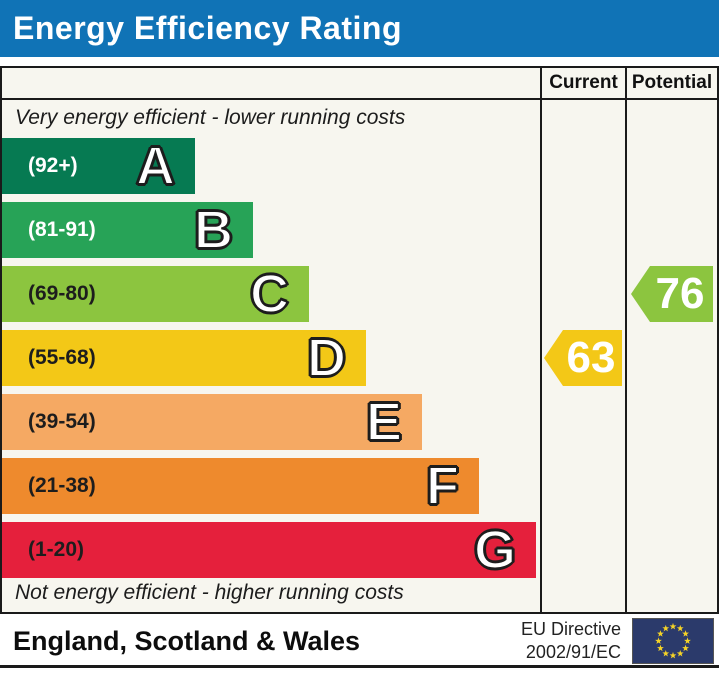 This screenshot has height=675, width=719. What do you see at coordinates (384, 422) in the screenshot?
I see `band-e-letter: E` at bounding box center [384, 422].